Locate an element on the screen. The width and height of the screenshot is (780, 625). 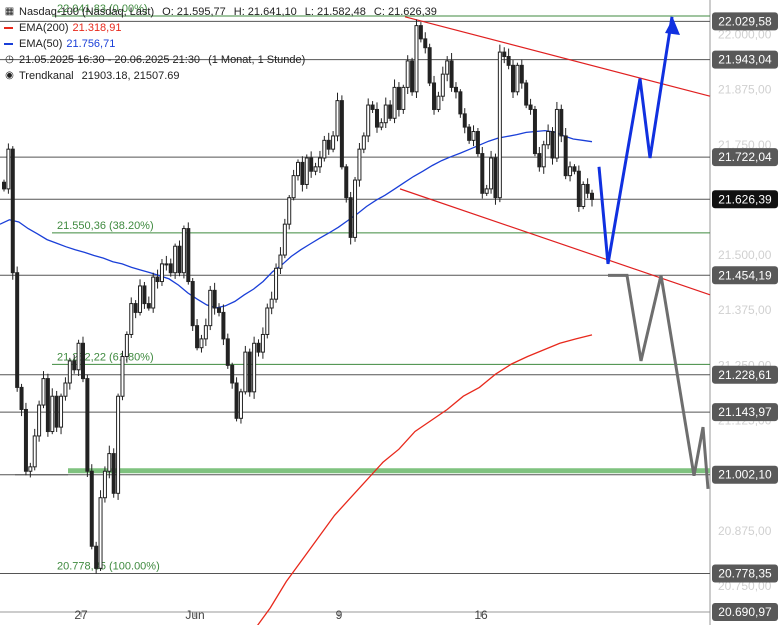
ema200-value: 21.318,91 is located at coordinates (97, 28).